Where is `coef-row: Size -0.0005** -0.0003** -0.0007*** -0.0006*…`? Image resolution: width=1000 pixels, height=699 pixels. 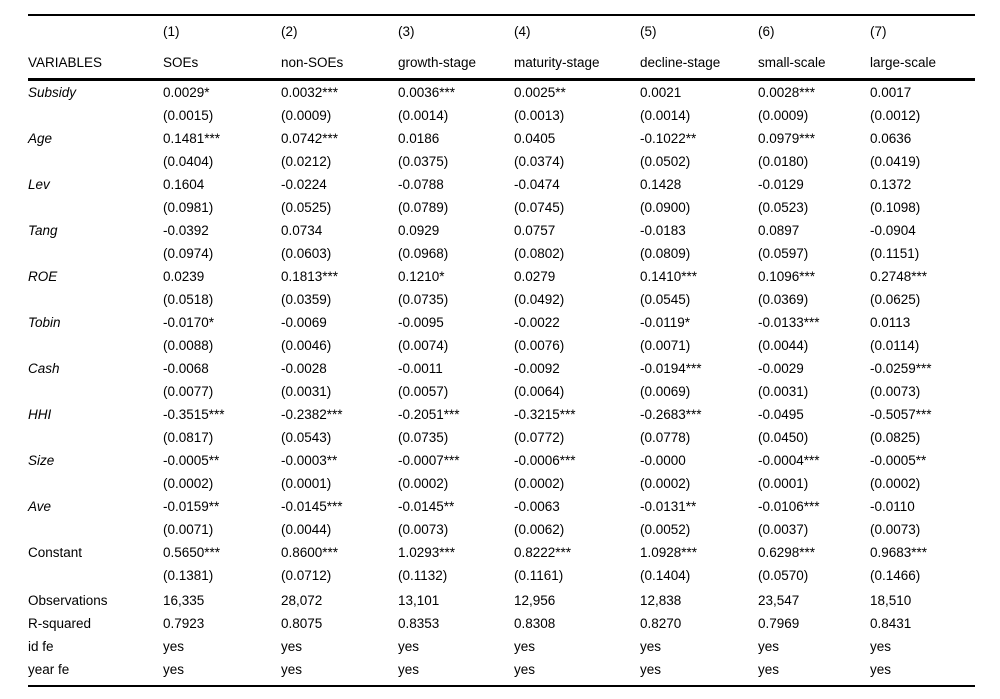
coef-row: Size -0.0005** -0.0003** -0.0007*** -0.0006*… is located at coordinates (501, 460).